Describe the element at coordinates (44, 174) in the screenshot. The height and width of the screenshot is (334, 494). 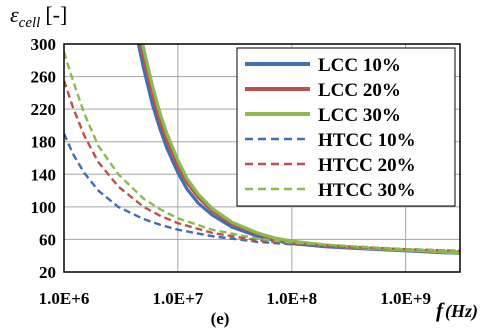
I see `y-tick-label: 140` at that location.